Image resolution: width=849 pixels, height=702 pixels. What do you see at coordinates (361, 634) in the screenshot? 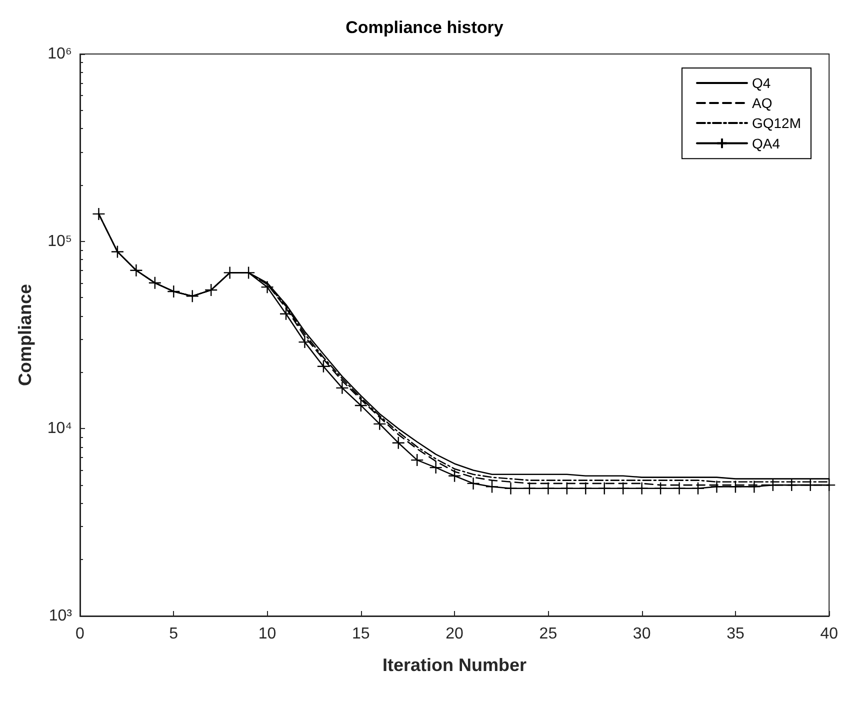
I see `x-tick-label: 15` at bounding box center [361, 634].